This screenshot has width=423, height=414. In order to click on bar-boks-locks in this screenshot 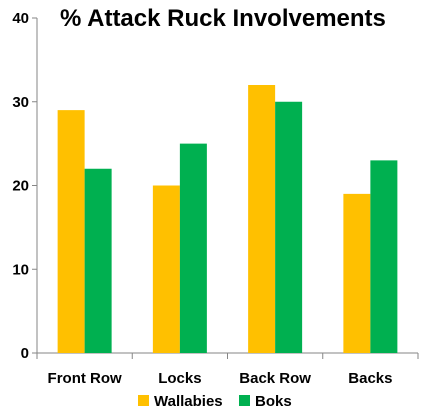, I will do `click(193, 248)`.